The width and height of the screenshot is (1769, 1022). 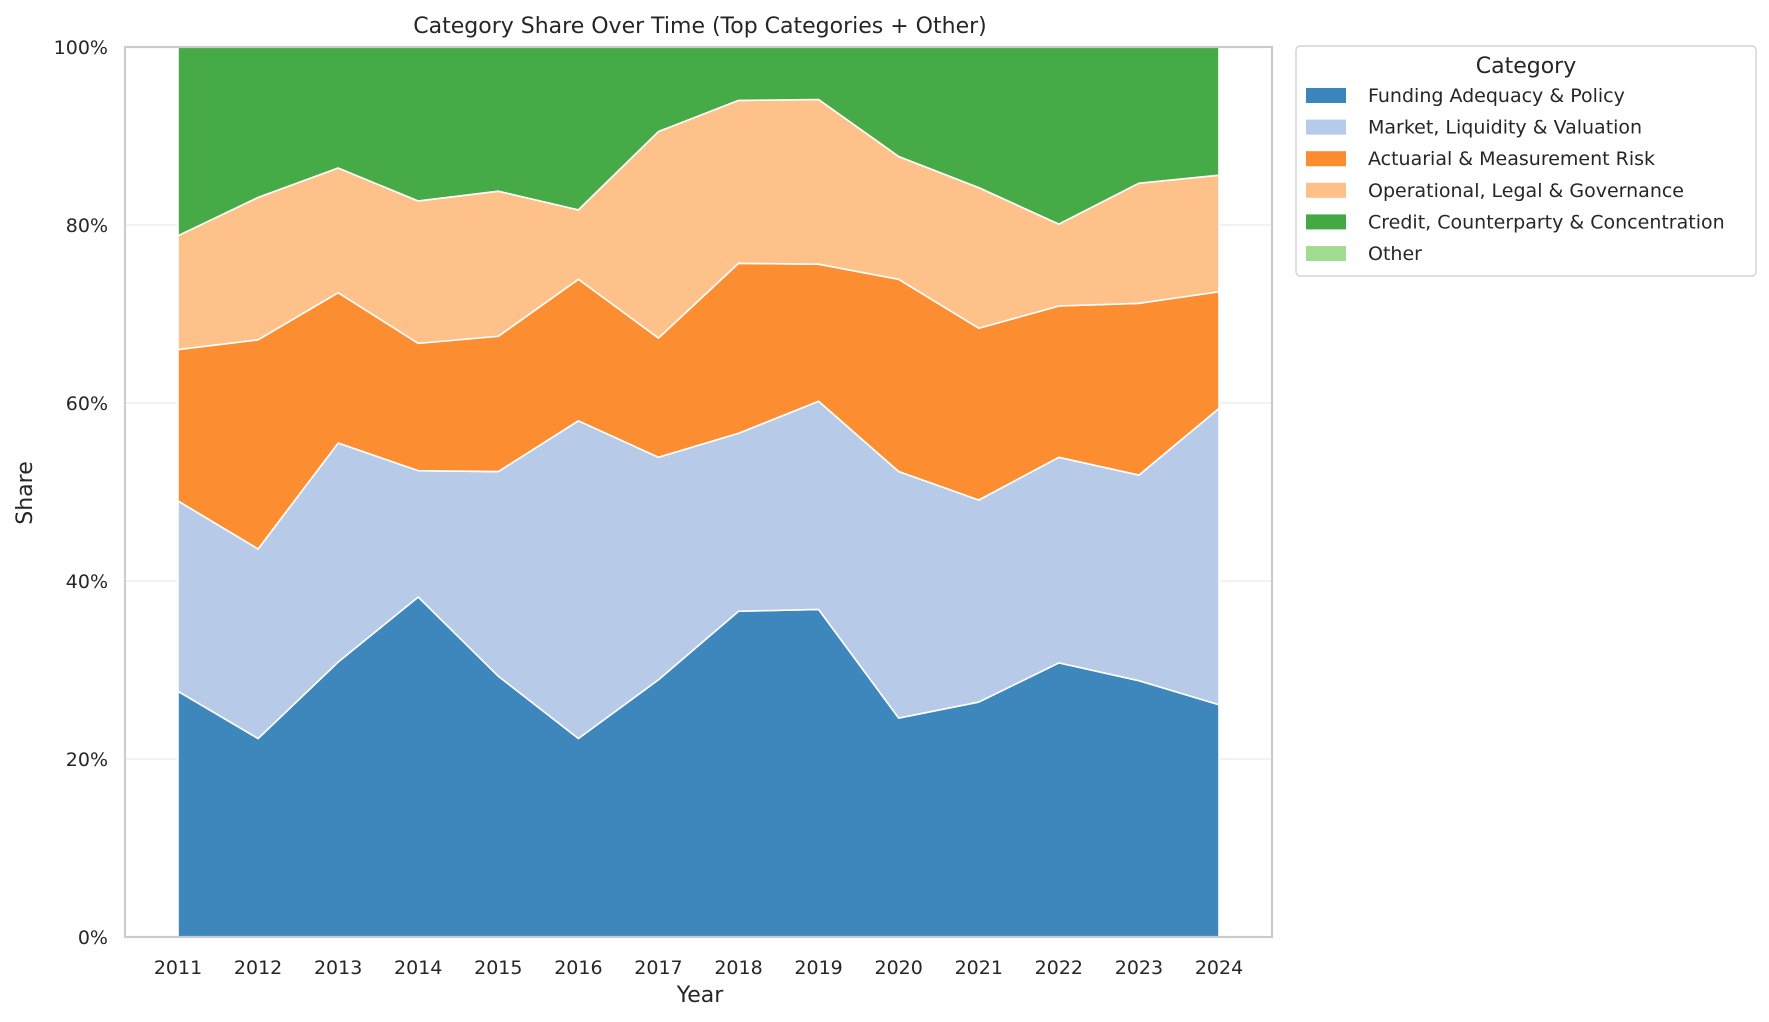 I want to click on legend-label: Credit, Counterparty & Concentration, so click(x=1546, y=222).